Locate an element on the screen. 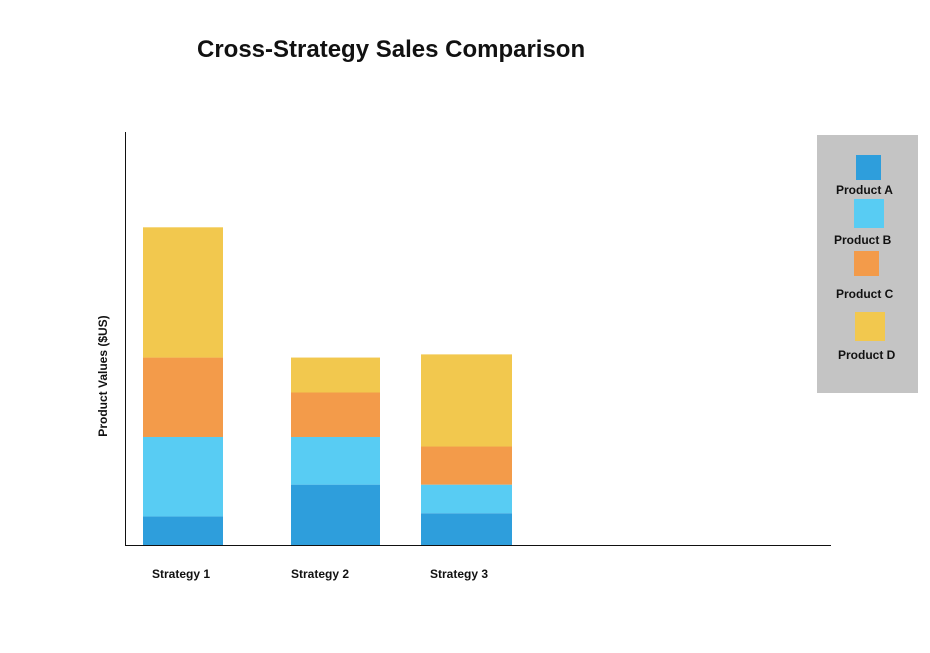 This screenshot has width=930, height=653. bar-strategy-3-product-b is located at coordinates (466, 499).